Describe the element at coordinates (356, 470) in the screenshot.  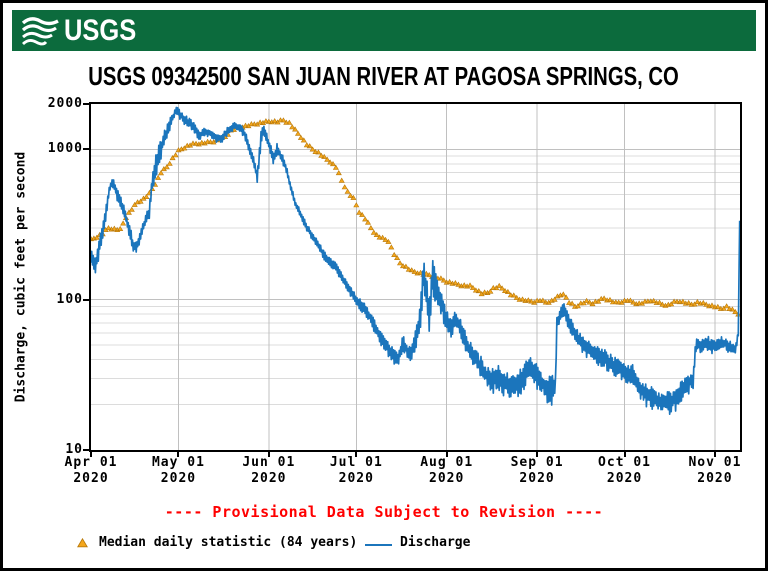
I see `x-tick-label-jul-01: Jul 01 2020` at that location.